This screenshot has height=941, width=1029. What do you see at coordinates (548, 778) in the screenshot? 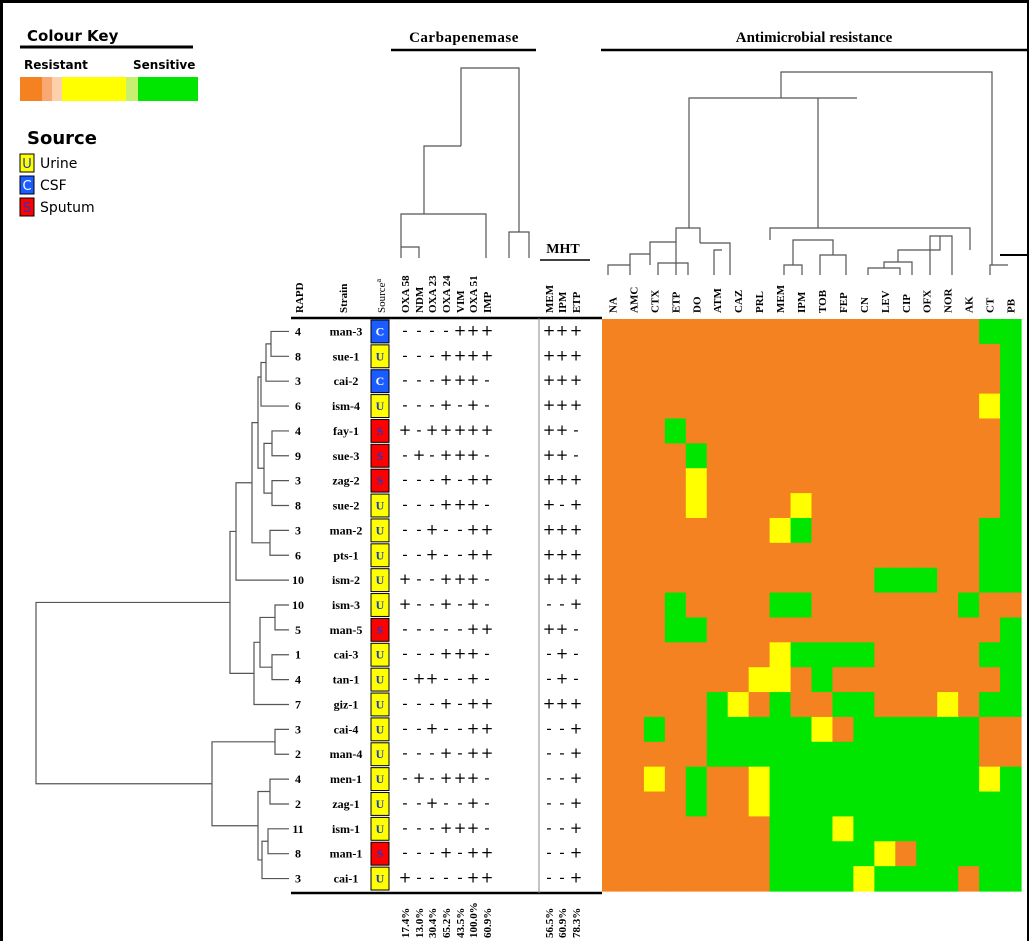
I see `mht-mark: -` at bounding box center [548, 778].